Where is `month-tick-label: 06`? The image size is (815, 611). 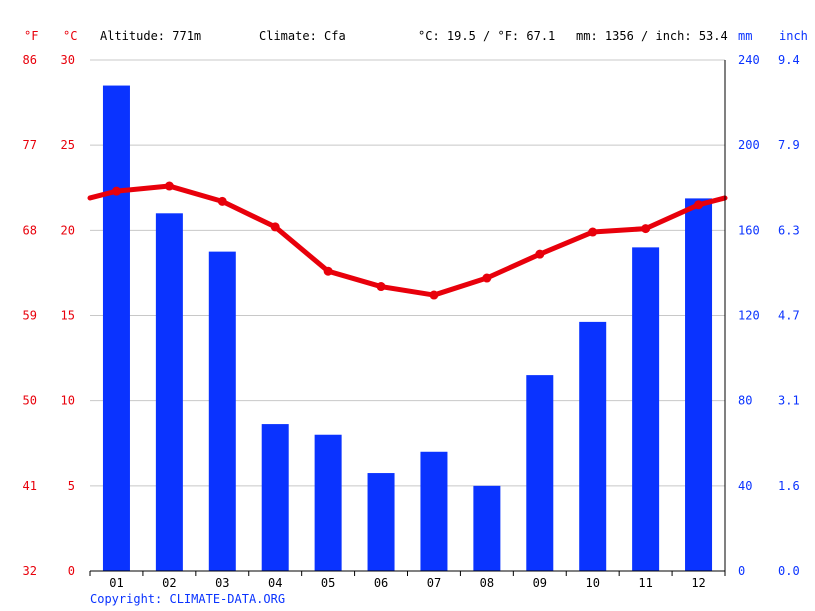
month-tick-label: 06 is located at coordinates (381, 583).